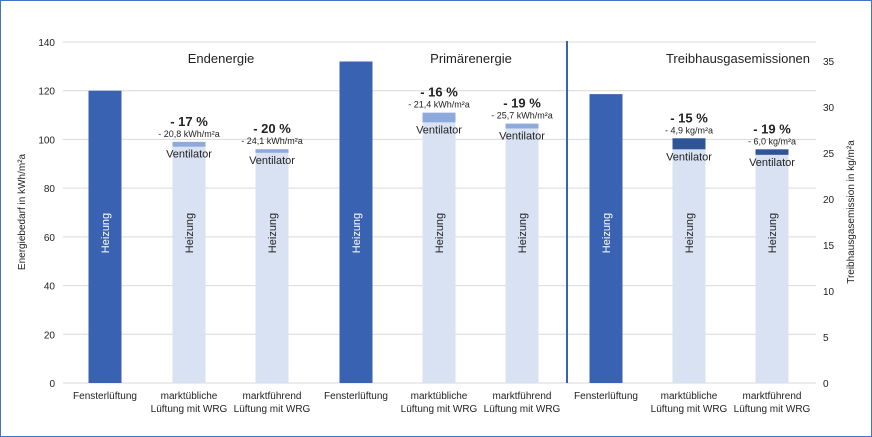 The width and height of the screenshot is (872, 437). Describe the element at coordinates (46, 140) in the screenshot. I see `y-tick-label: 100` at that location.